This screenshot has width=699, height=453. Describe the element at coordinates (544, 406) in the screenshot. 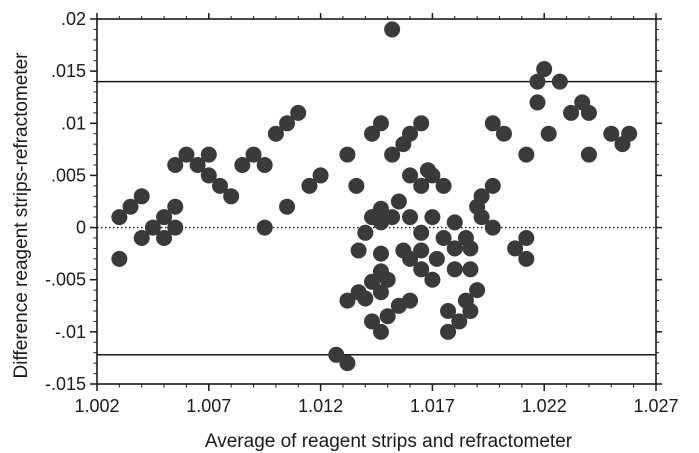

I see `x-tick-label: 1.022` at that location.